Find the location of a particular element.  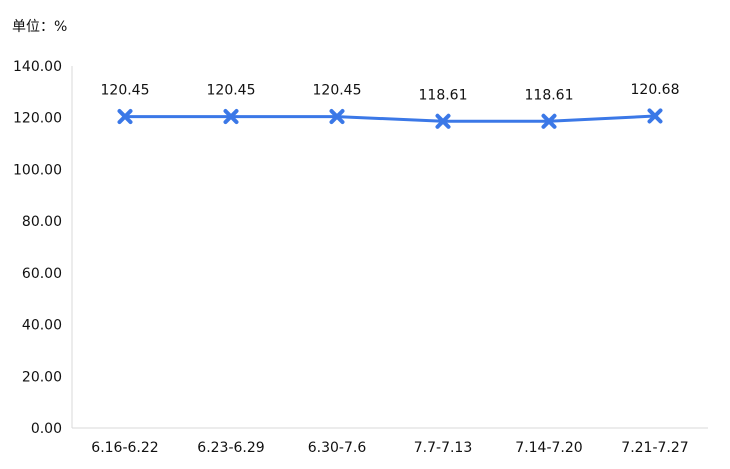

y-tick-label: 80.00 is located at coordinates (42, 222).